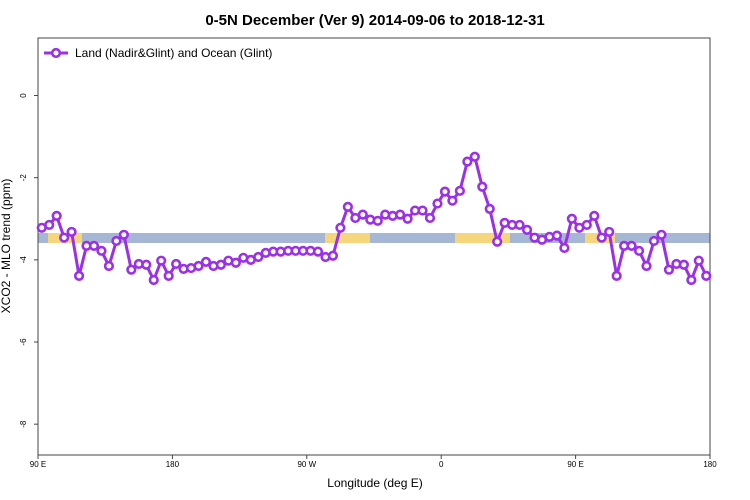 The image size is (750, 500). What do you see at coordinates (441, 464) in the screenshot?
I see `x-tick-label: 0` at bounding box center [441, 464].